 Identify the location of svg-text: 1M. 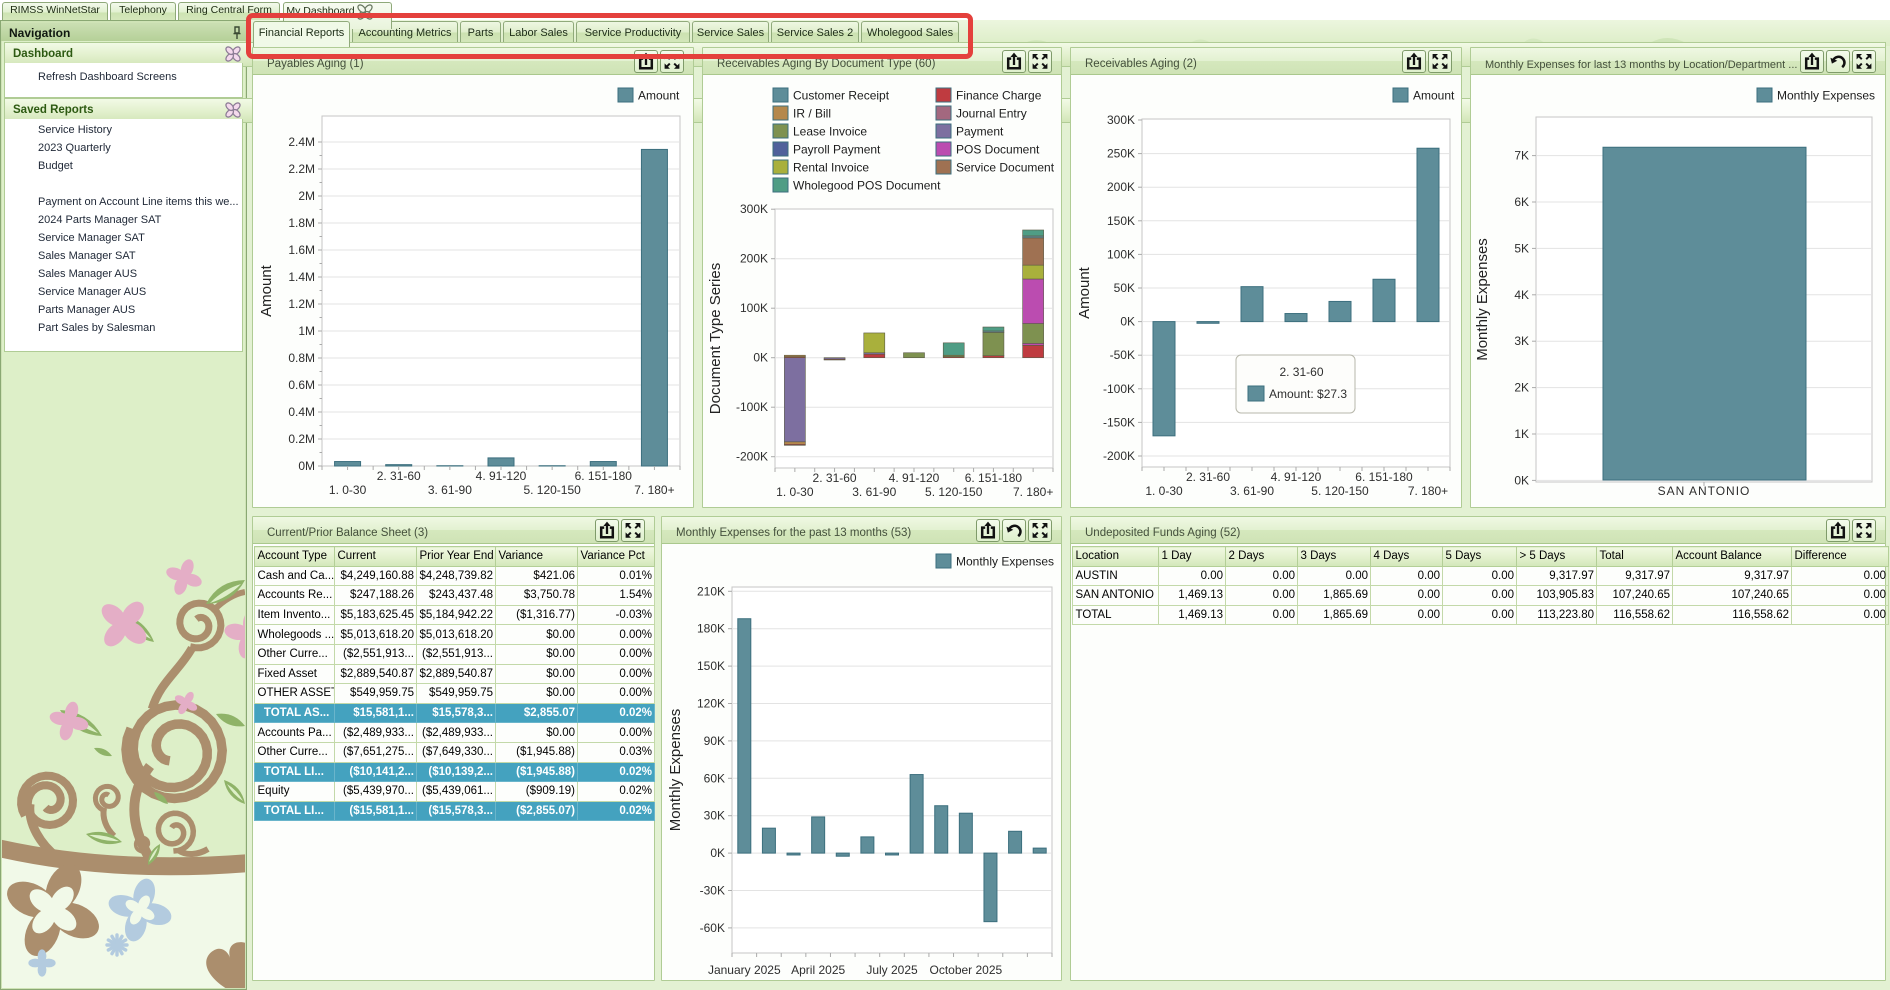
(306, 331).